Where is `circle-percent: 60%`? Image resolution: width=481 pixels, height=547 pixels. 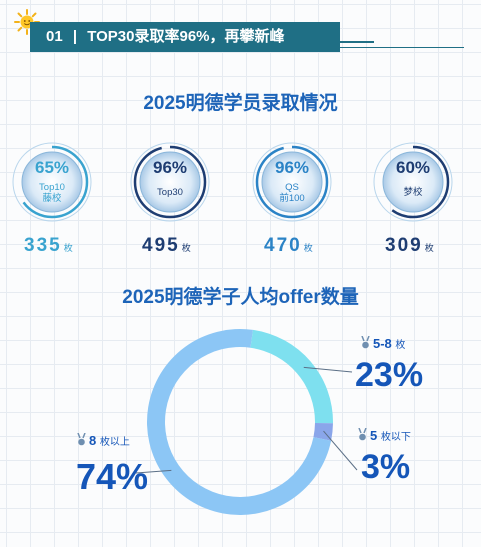
circle-percent: 60% is located at coordinates (413, 167).